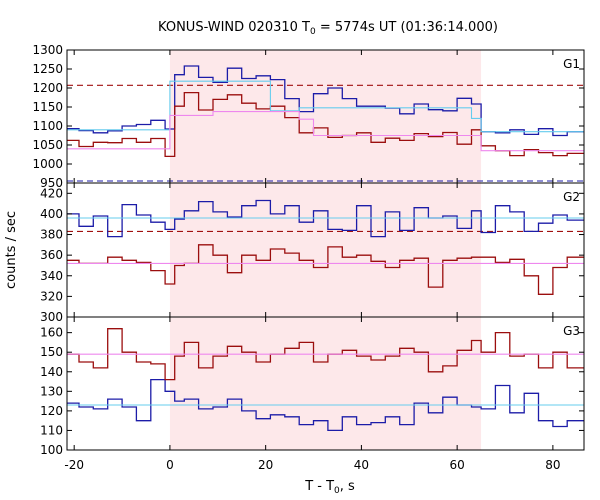 This screenshot has width=600, height=500. What do you see at coordinates (51, 333) in the screenshot?
I see `y-tick-label: 160` at bounding box center [51, 333].